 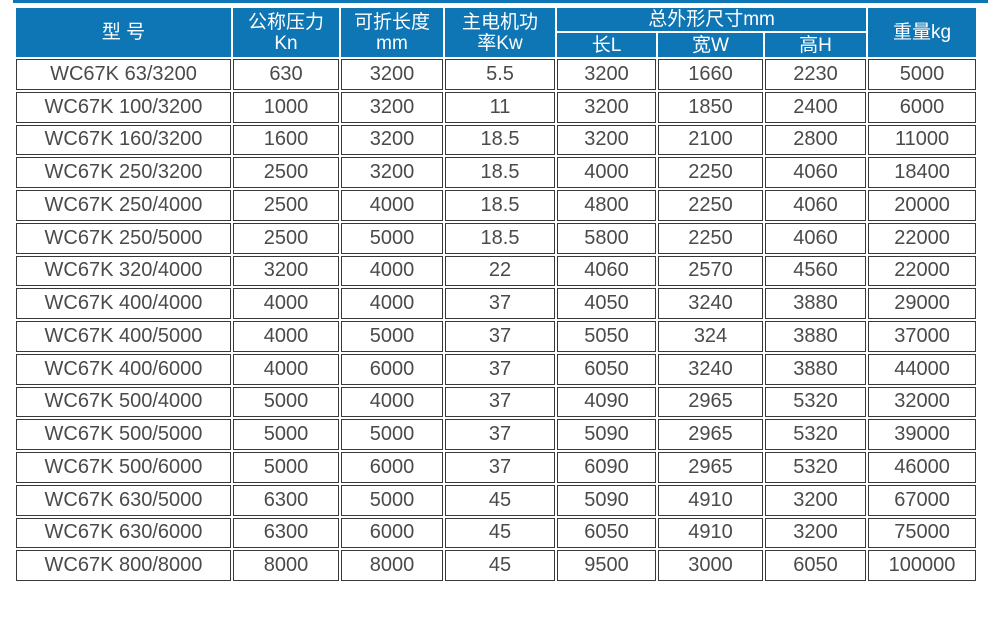 What do you see at coordinates (922, 565) in the screenshot?
I see `cell-weight-kg: 100000` at bounding box center [922, 565].